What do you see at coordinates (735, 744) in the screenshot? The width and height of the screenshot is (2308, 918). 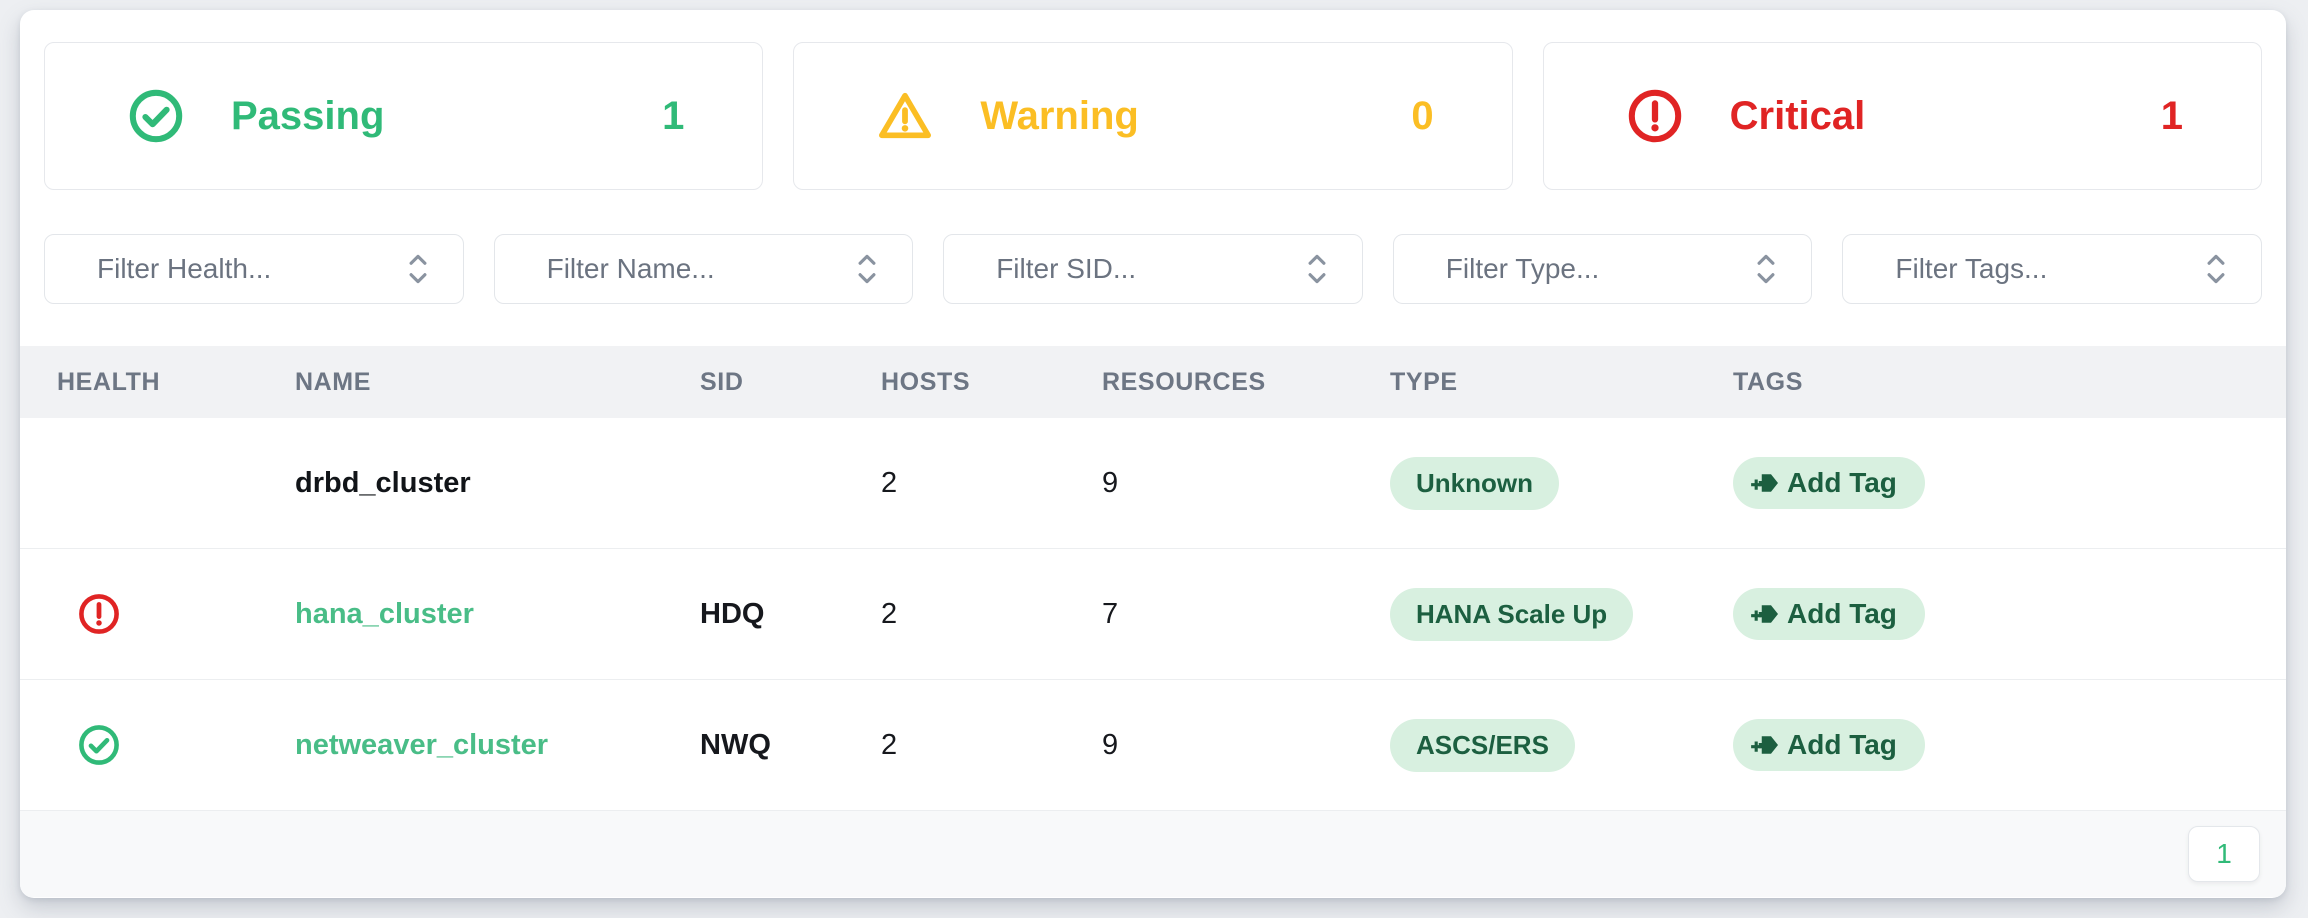 I see `cluster-sid: NWQ` at bounding box center [735, 744].